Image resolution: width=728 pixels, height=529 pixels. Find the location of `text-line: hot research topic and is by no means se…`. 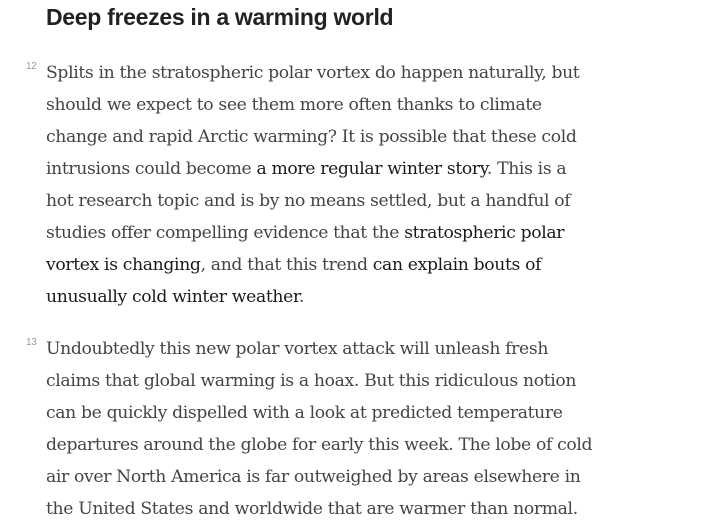

text-line: hot research topic and is by no means se… is located at coordinates (312, 201).